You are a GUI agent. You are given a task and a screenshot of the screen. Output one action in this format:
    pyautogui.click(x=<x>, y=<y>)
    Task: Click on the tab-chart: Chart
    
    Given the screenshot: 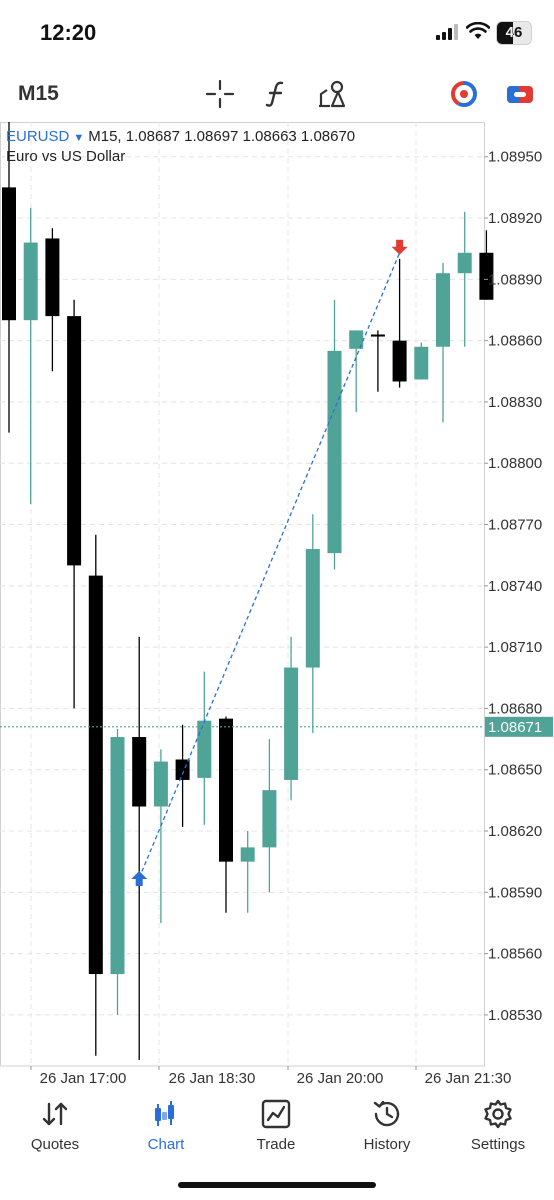 What is the action you would take?
    pyautogui.click(x=166, y=1125)
    